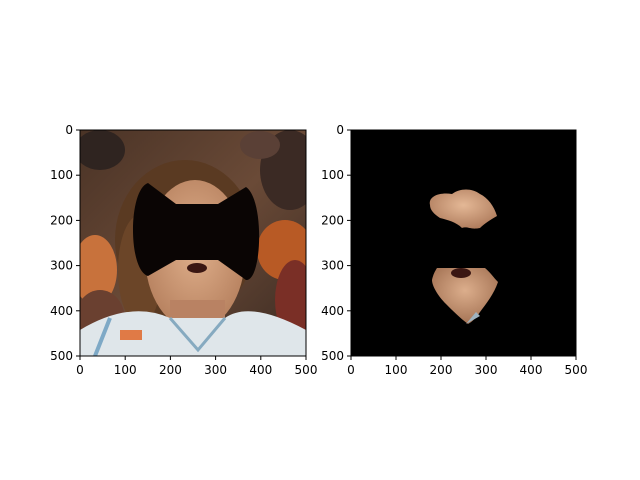 Image resolution: width=640 pixels, height=480 pixels. What do you see at coordinates (196, 232) in the screenshot?
I see `bowtie-mask` at bounding box center [196, 232].